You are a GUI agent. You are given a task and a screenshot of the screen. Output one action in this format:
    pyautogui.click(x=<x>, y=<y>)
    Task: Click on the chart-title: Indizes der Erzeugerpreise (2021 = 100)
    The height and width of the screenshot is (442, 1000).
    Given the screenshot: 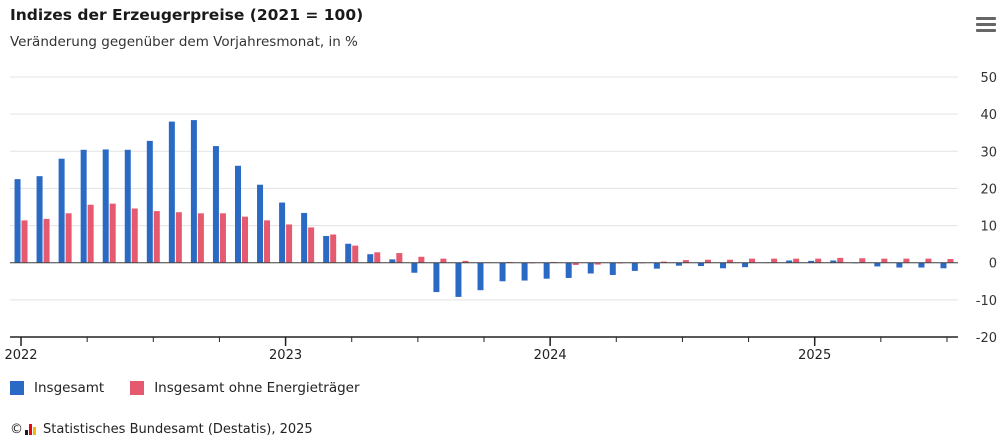 What is the action you would take?
    pyautogui.click(x=187, y=15)
    